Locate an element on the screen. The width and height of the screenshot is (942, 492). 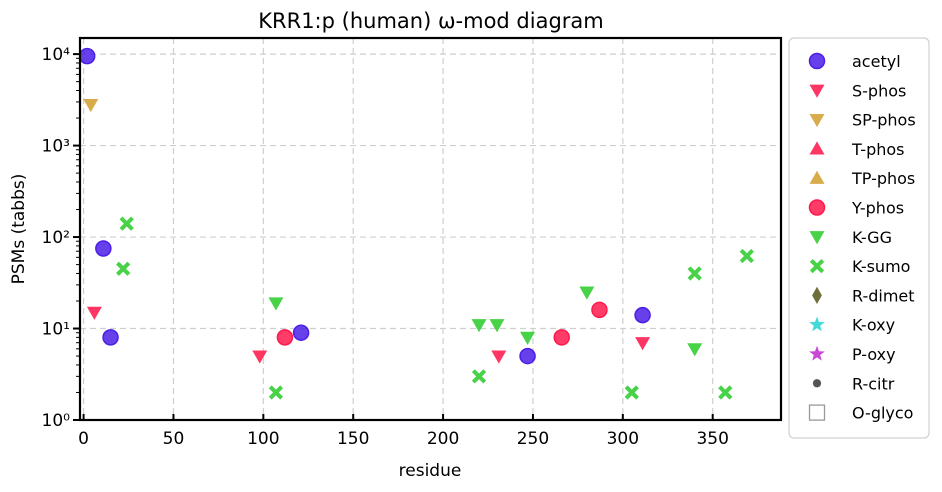
y-axis-title: PSMs (tabbs) is located at coordinates (19, 229).